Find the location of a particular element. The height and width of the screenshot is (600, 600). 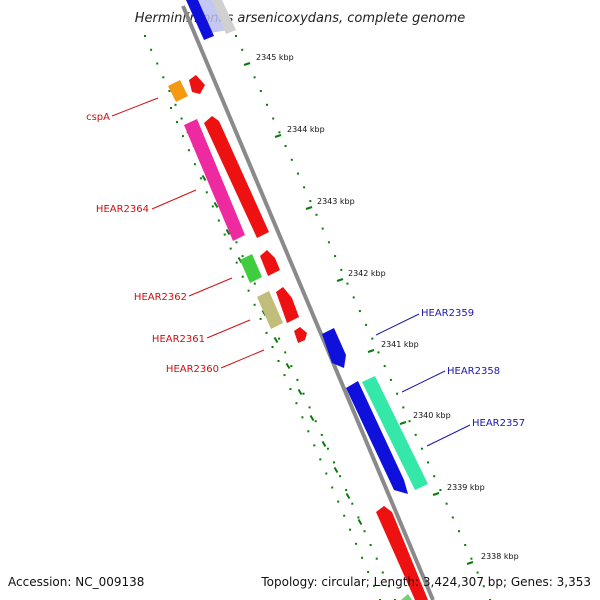

label-HEAR2357: HEAR2357 is located at coordinates (498, 423).